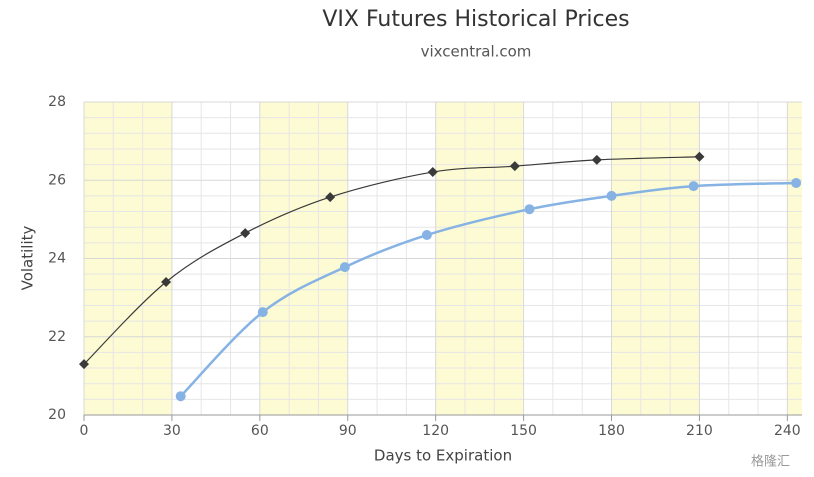 The image size is (814, 477). Describe the element at coordinates (443, 456) in the screenshot. I see `x-axis-title: Days to Expiration` at that location.